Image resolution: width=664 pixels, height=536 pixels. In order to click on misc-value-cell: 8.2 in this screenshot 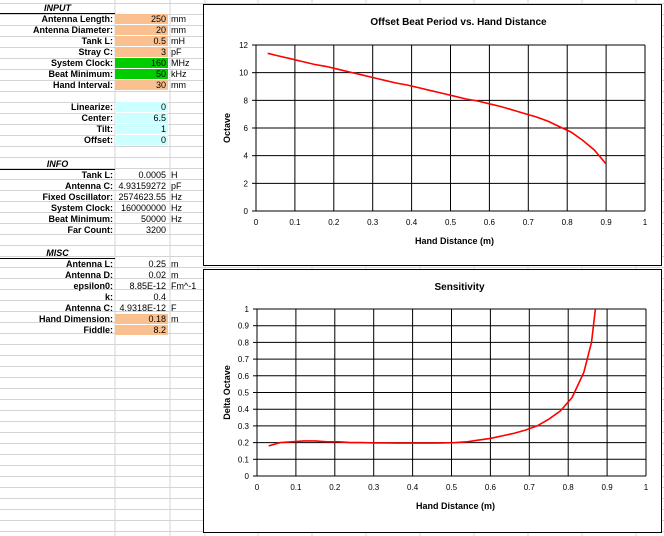, I will do `click(141, 330)`.